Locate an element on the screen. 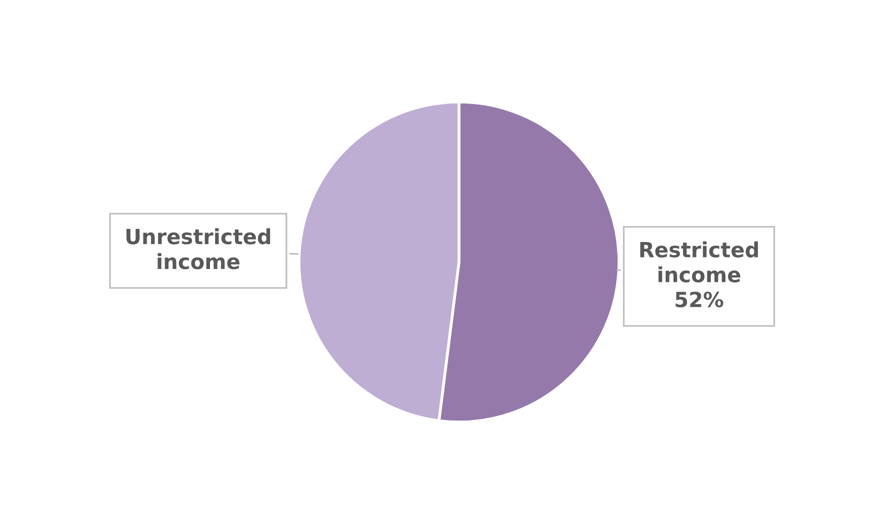 This screenshot has height=532, width=893. data-label: 52% is located at coordinates (700, 300).